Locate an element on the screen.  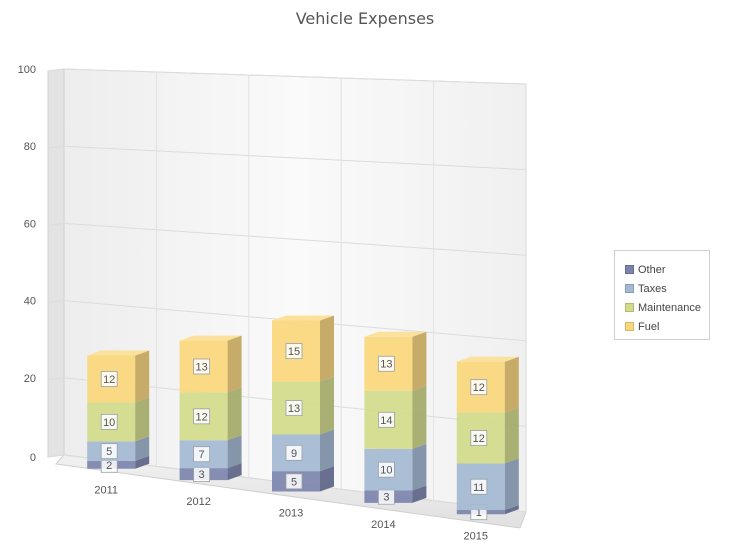
x-tick-label: 2013 is located at coordinates (291, 514).